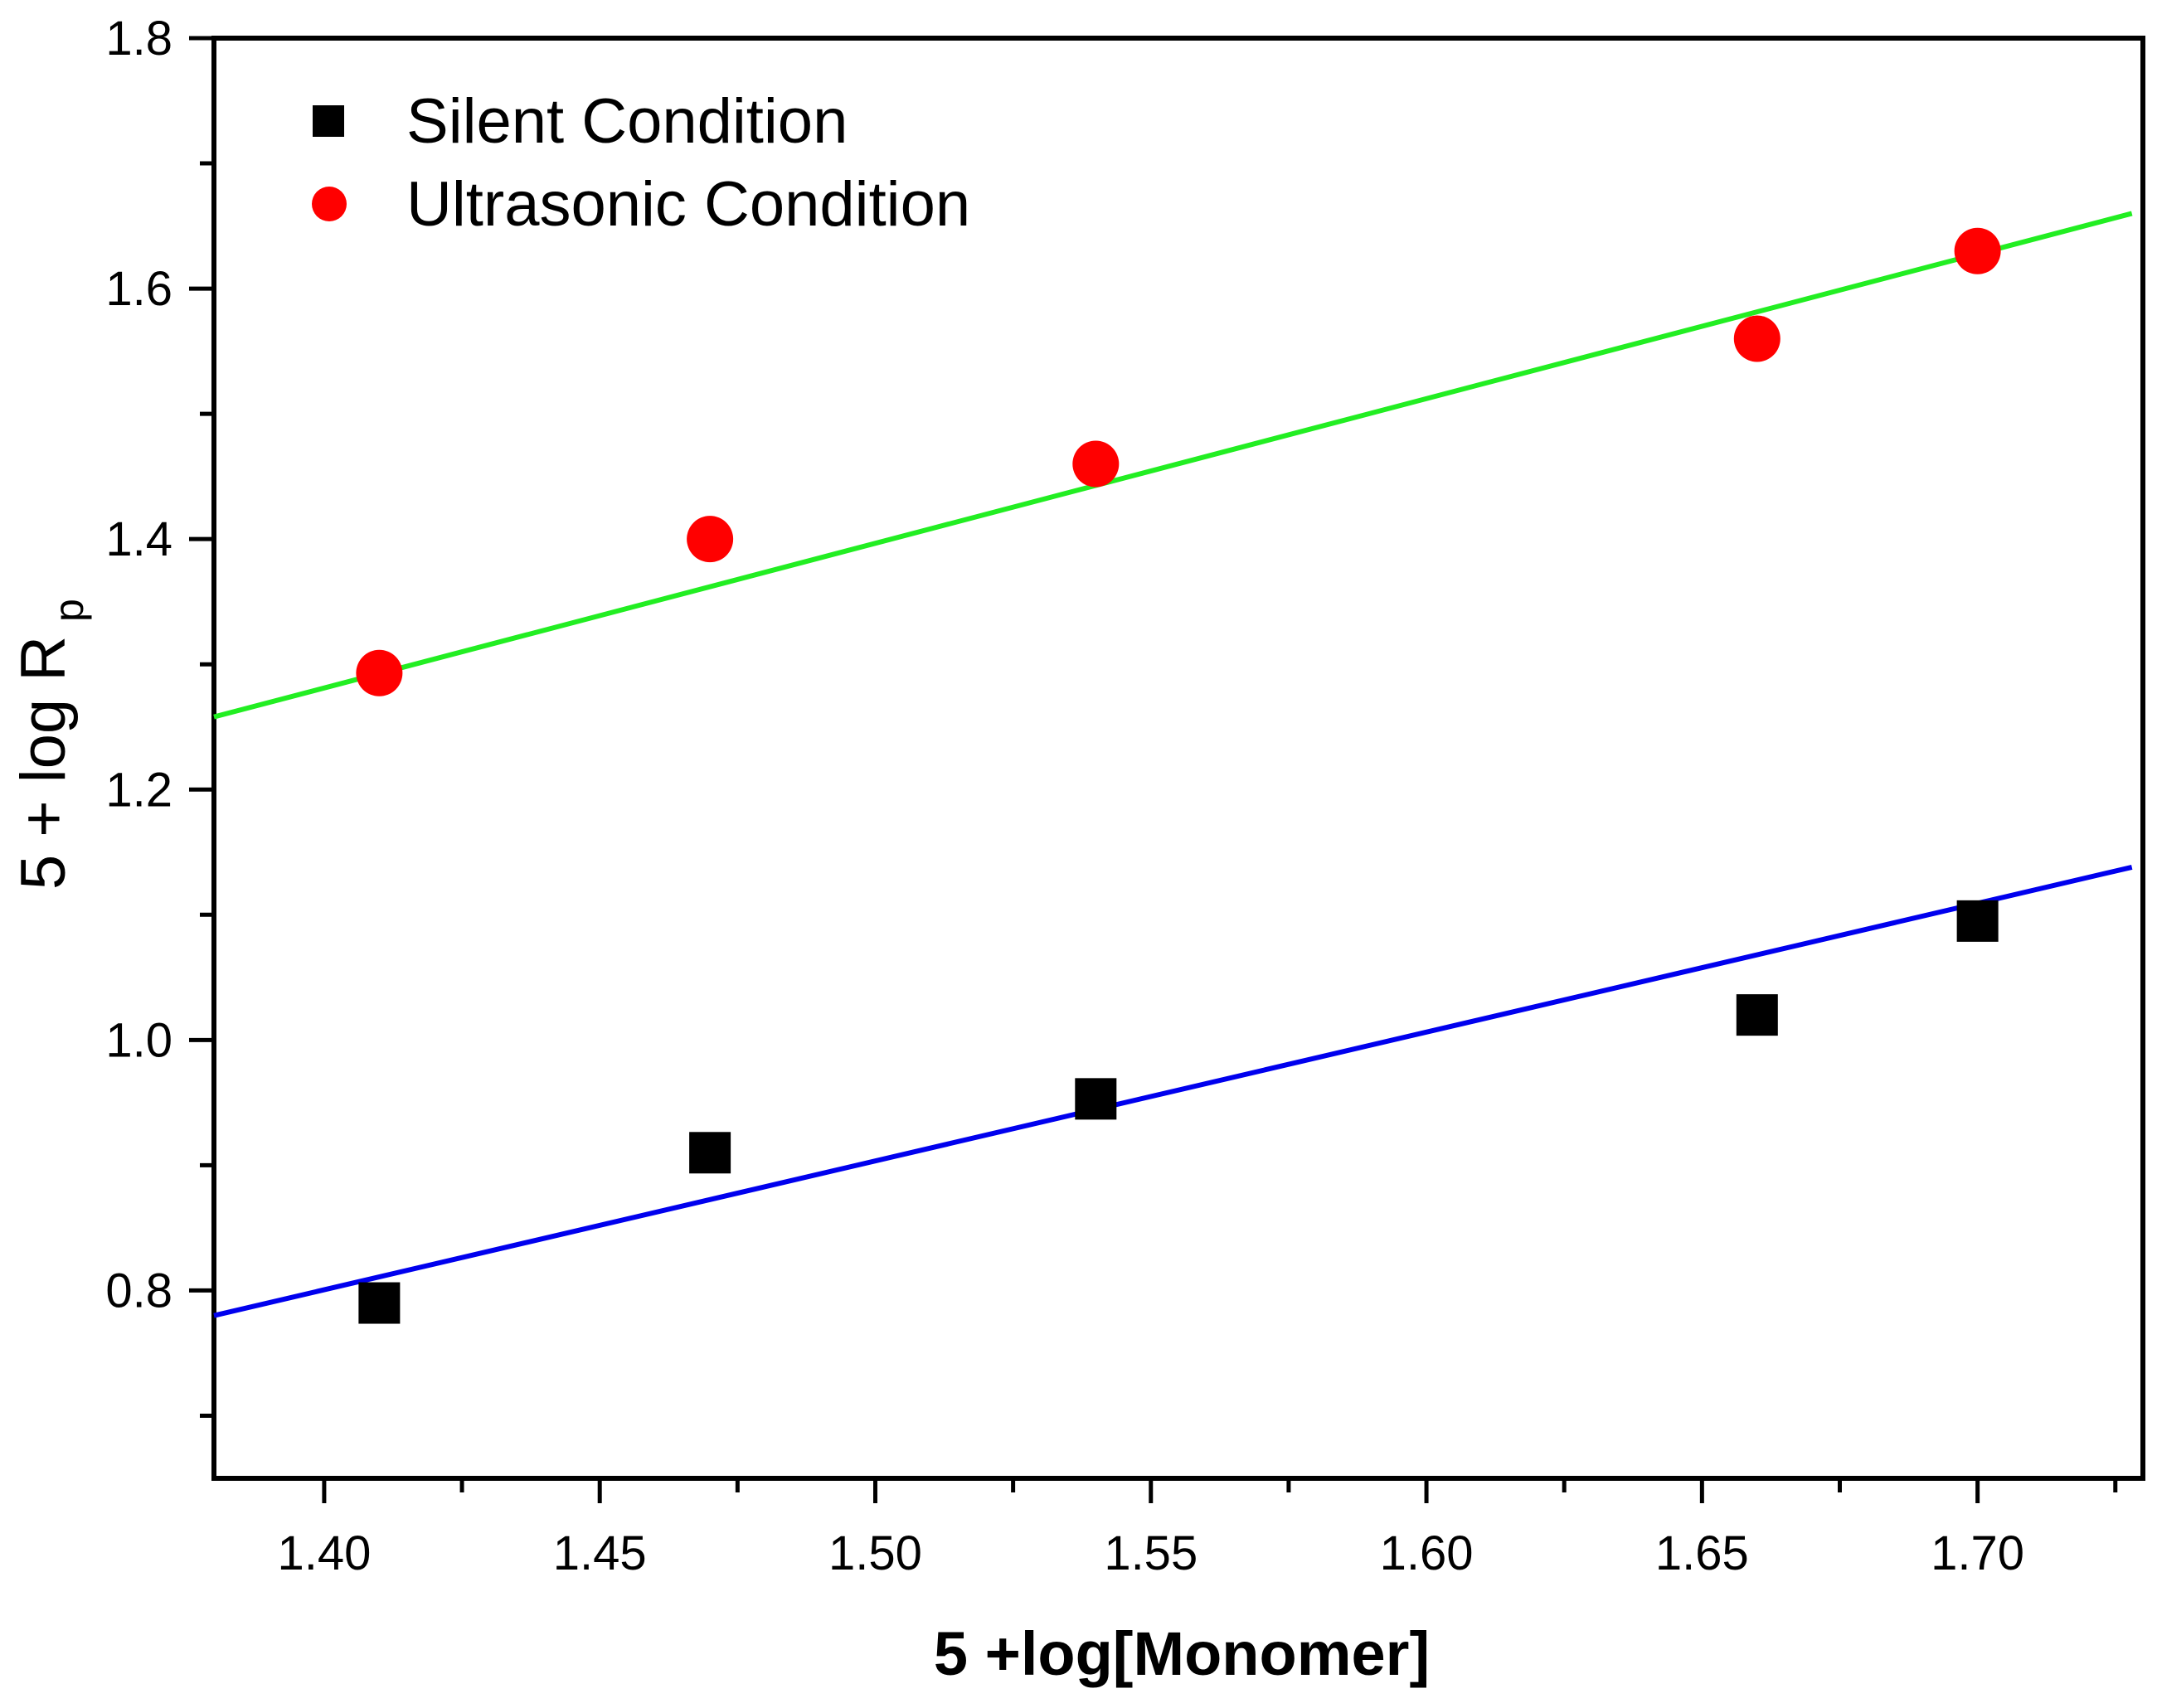 The image size is (2157, 1708). I want to click on svg-text: p, so click(69, 610).